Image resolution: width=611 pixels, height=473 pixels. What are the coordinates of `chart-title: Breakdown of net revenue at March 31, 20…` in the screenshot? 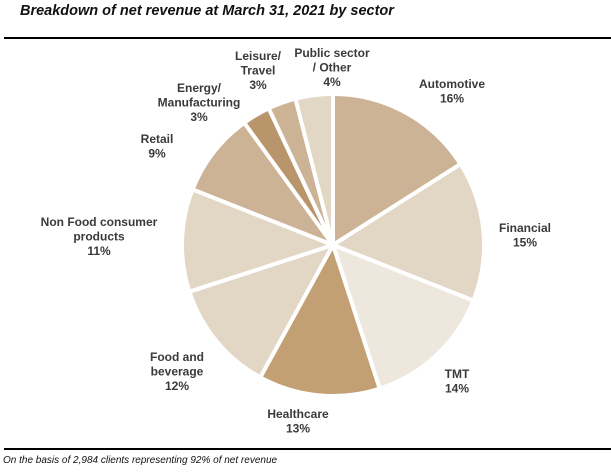 It's located at (207, 11).